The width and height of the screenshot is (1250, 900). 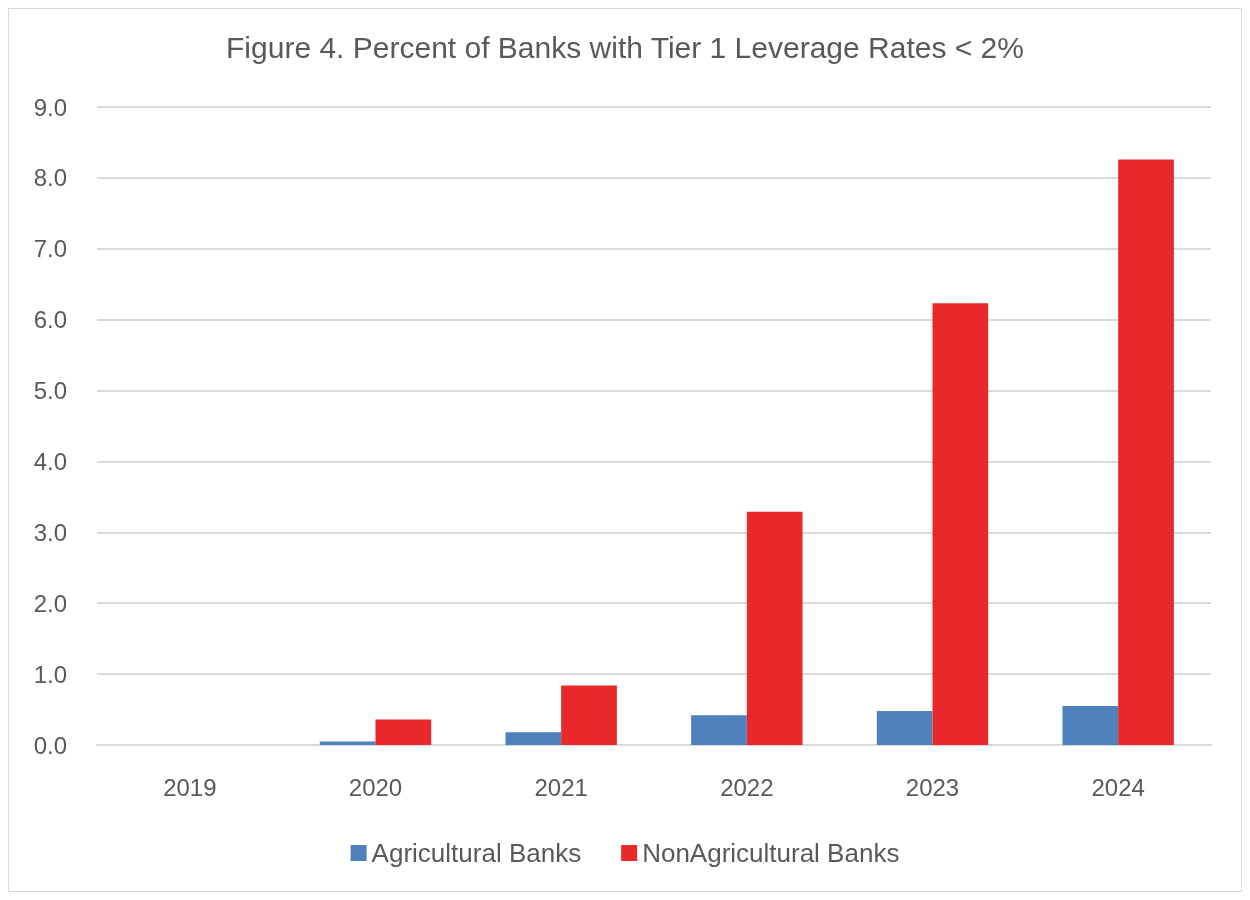 What do you see at coordinates (476, 853) in the screenshot?
I see `legend-label: Agricultural Banks` at bounding box center [476, 853].